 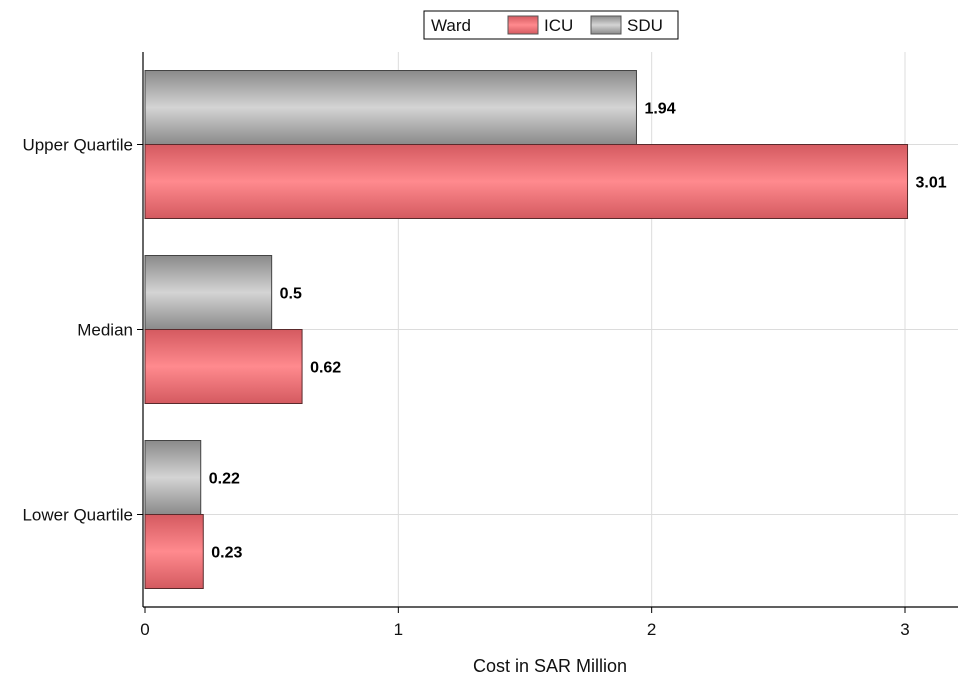 What do you see at coordinates (651, 629) in the screenshot?
I see `x-tick-label: 2` at bounding box center [651, 629].